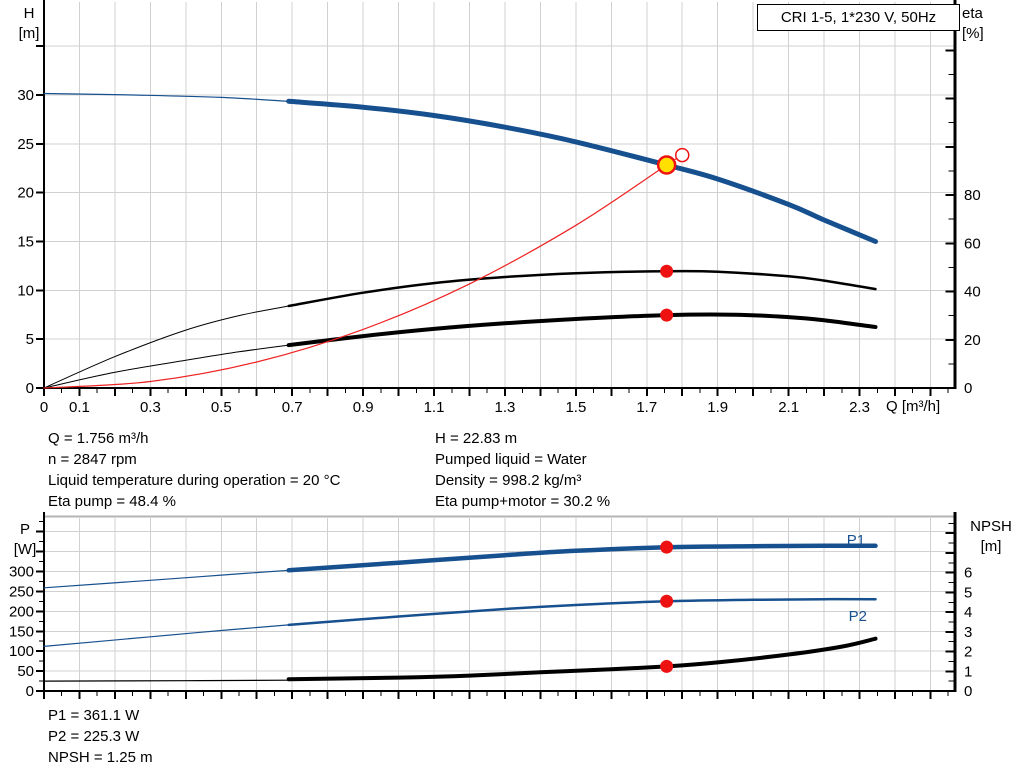 The image size is (1024, 781). What do you see at coordinates (98, 438) in the screenshot?
I see `info-q: Q = 1.756 m³/h` at bounding box center [98, 438].